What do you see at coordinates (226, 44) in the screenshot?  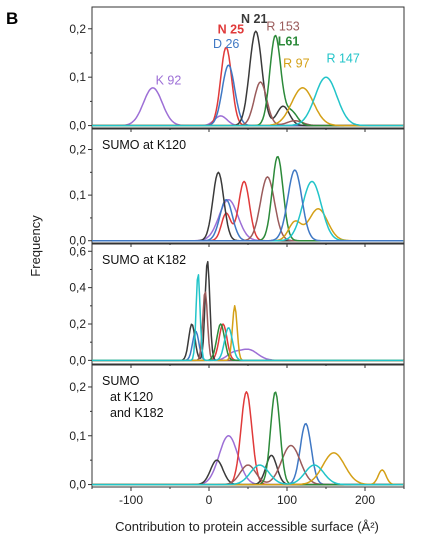 I see `series-label-d-26: D 26` at bounding box center [226, 44].